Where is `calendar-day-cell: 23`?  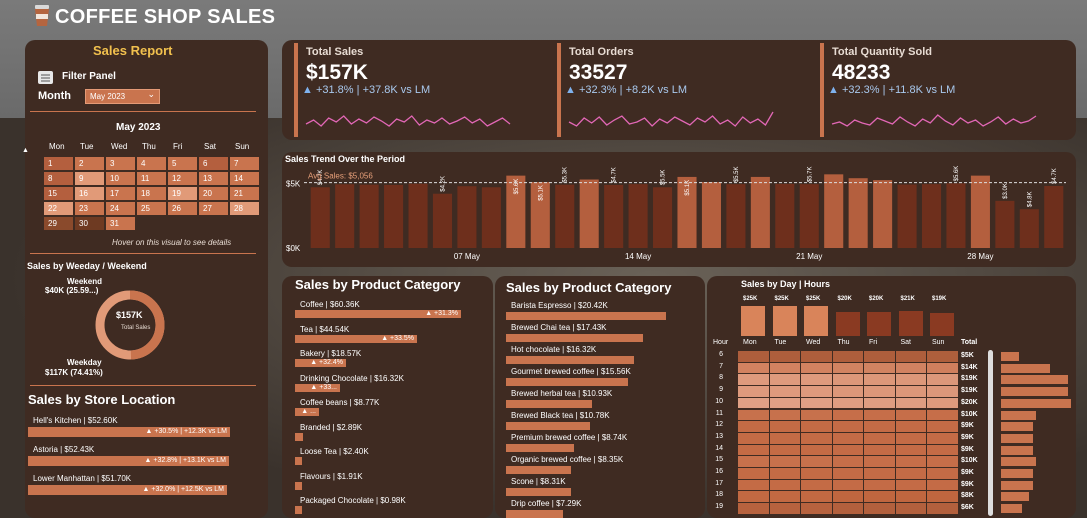 calendar-day-cell: 23 is located at coordinates (89, 208).